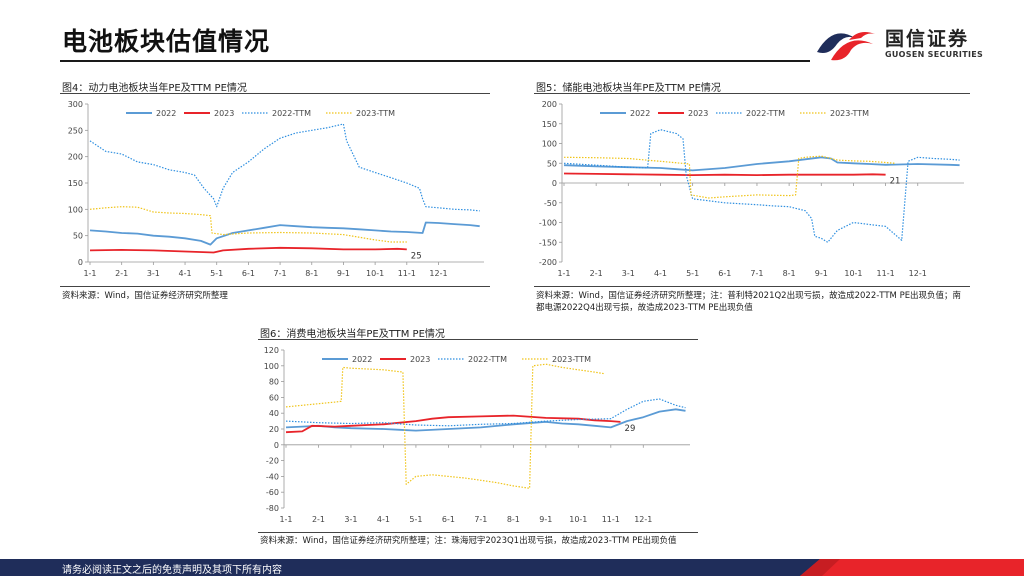 The image size is (1024, 576). Describe the element at coordinates (846, 46) in the screenshot. I see `guosen-logo-icon` at that location.